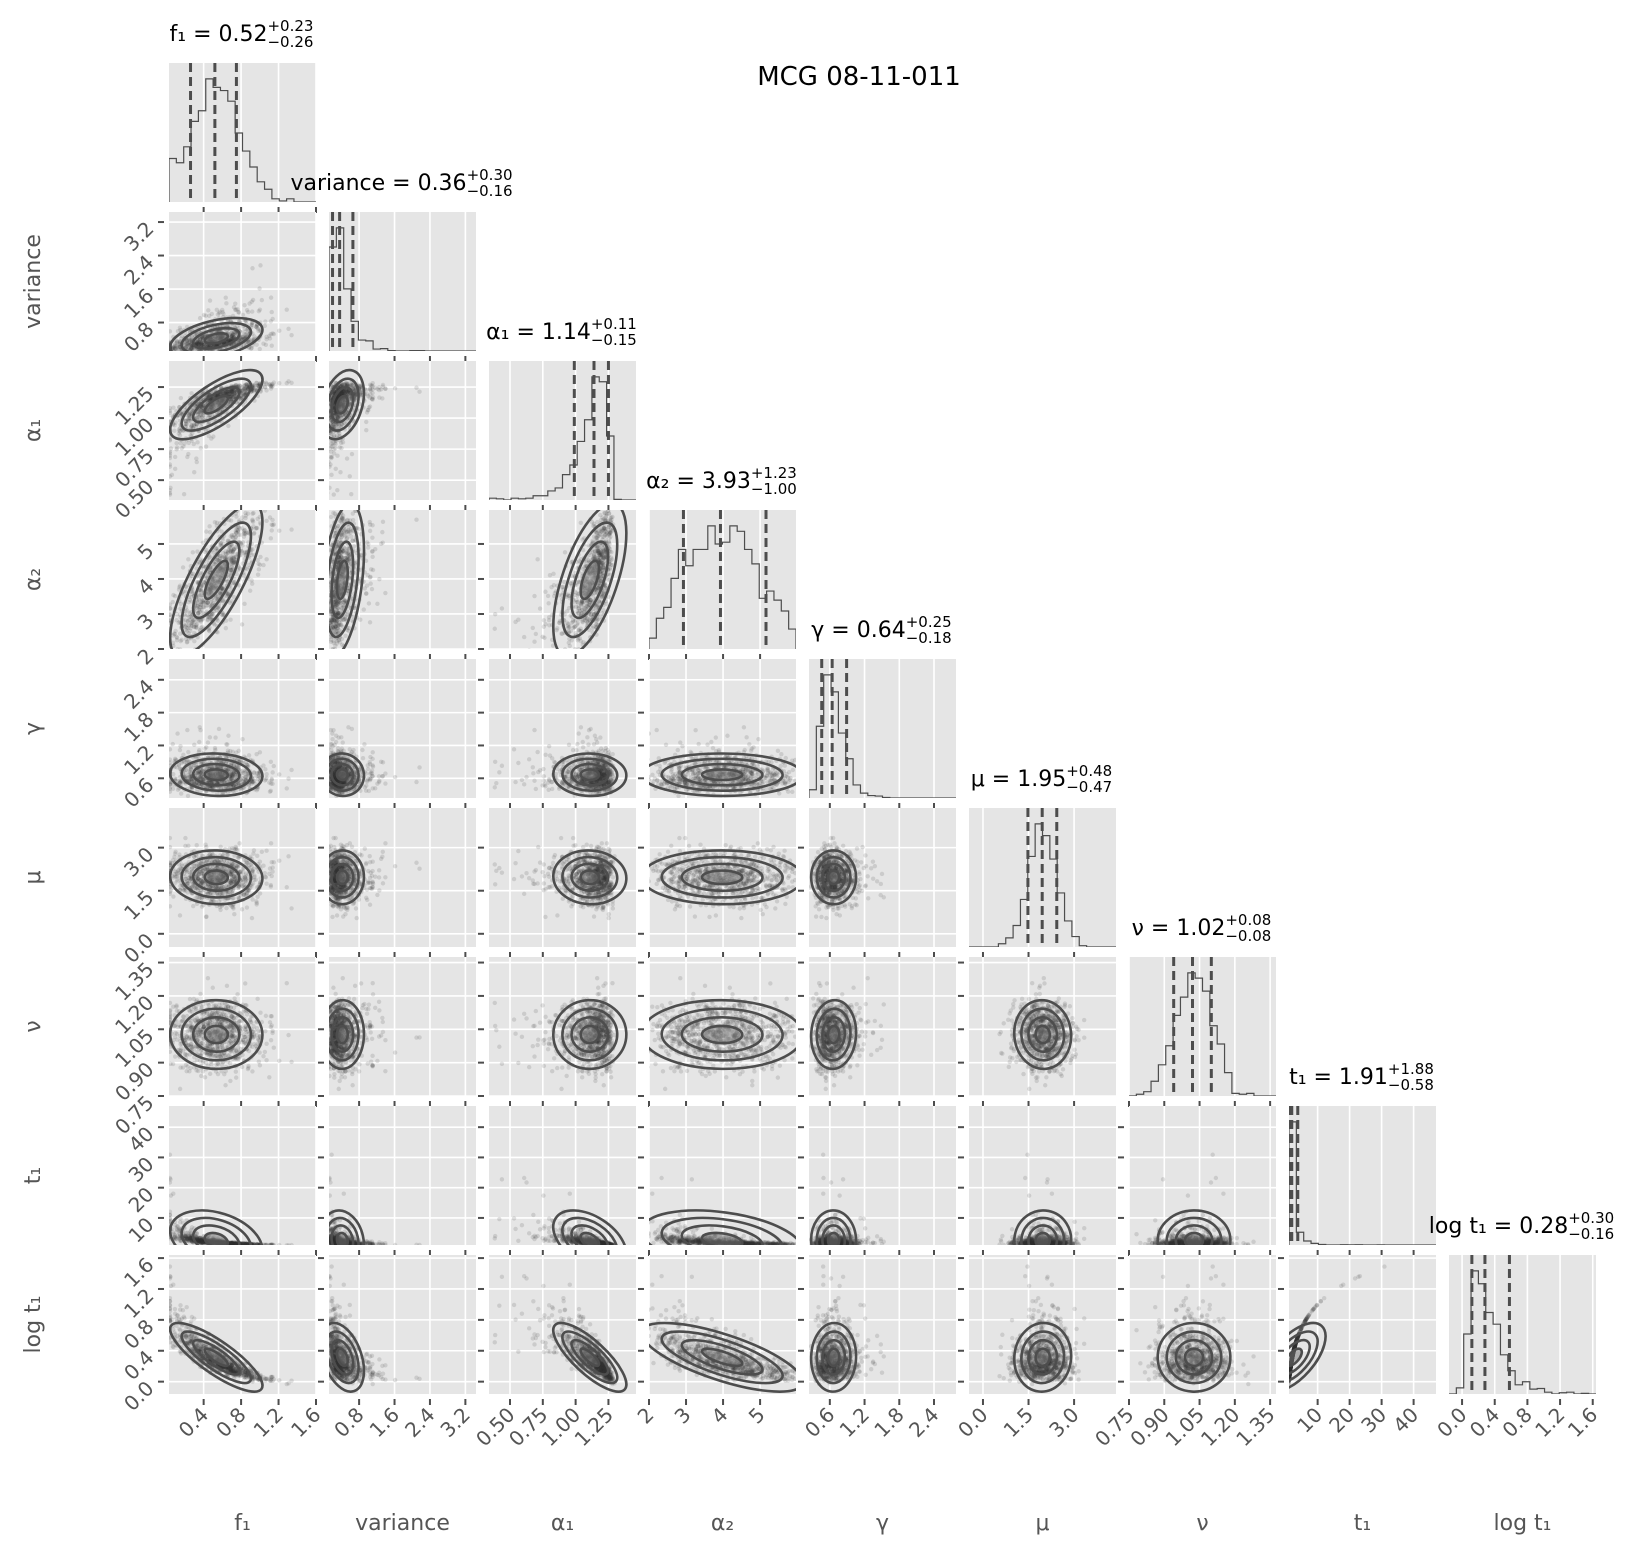 The height and width of the screenshot is (1561, 1652). I want to click on main-title: MCG 08-11-011, so click(859, 77).